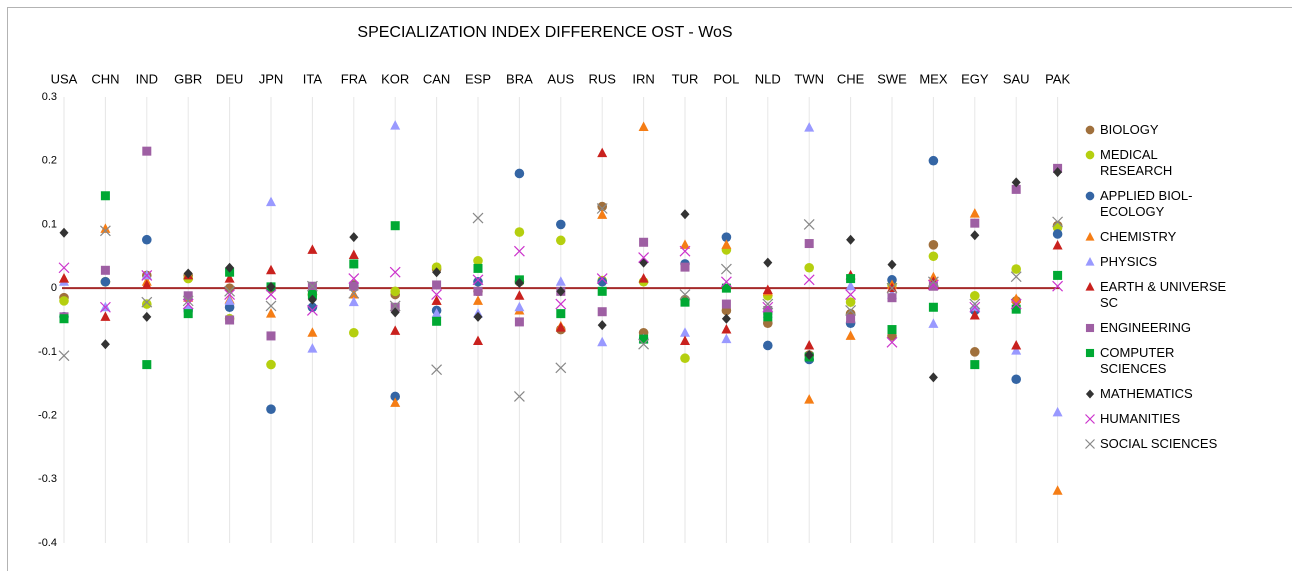 The image size is (1292, 571). Describe the element at coordinates (1136, 162) in the screenshot. I see `legend-label: MEDICAL RESEARCH` at that location.